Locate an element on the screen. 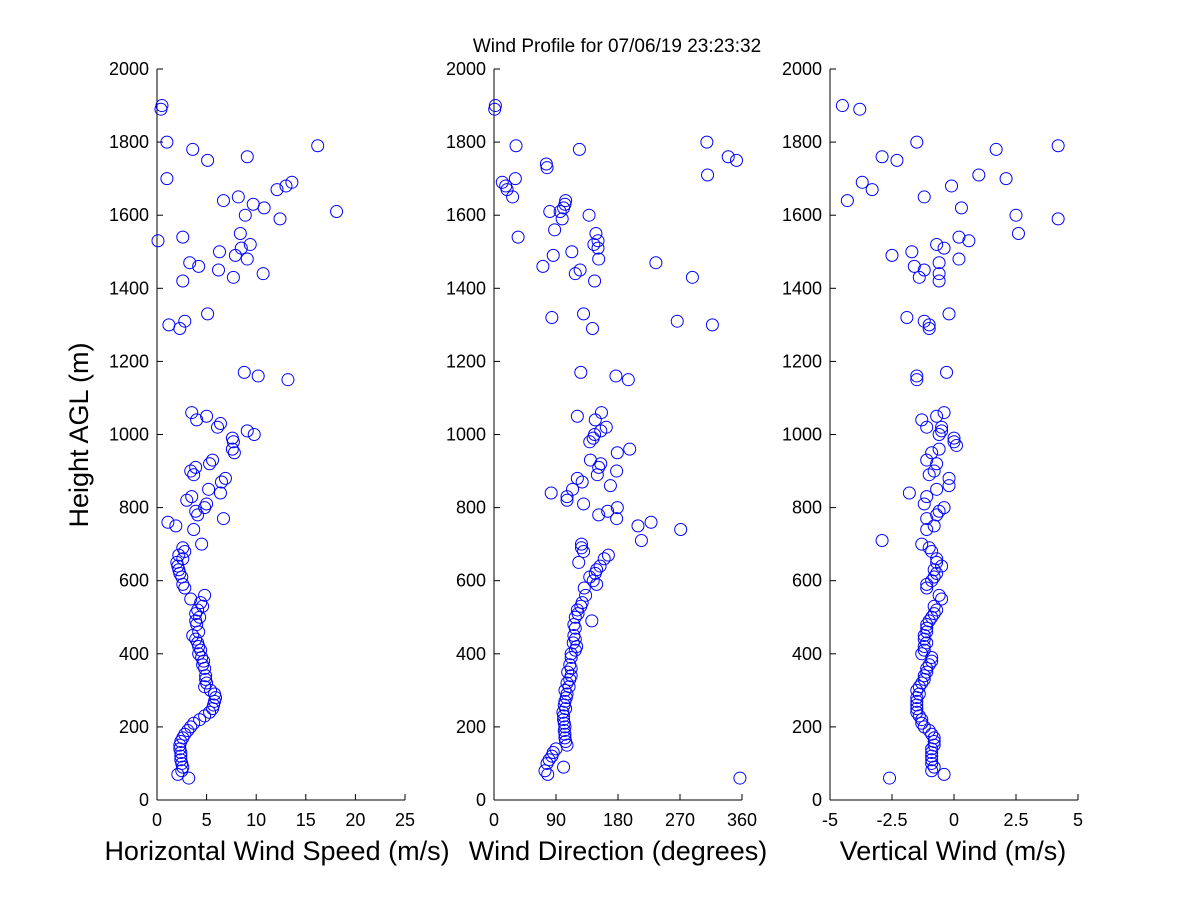  y-tick-label: 1600 is located at coordinates (466, 215).